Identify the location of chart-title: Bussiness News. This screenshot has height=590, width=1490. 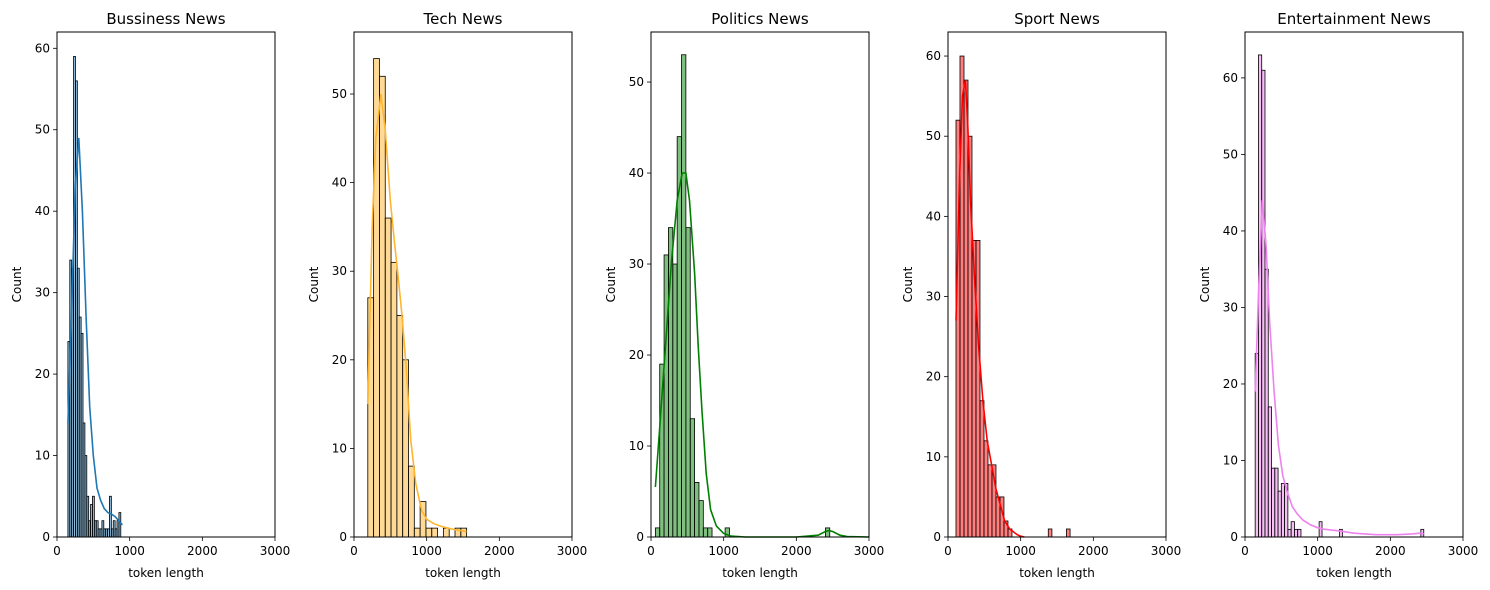
(165, 19).